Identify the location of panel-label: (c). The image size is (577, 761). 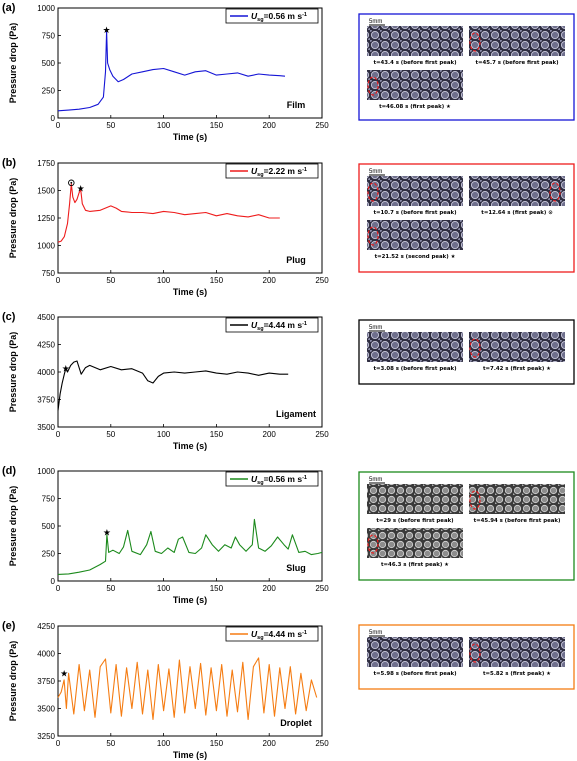
(9, 317).